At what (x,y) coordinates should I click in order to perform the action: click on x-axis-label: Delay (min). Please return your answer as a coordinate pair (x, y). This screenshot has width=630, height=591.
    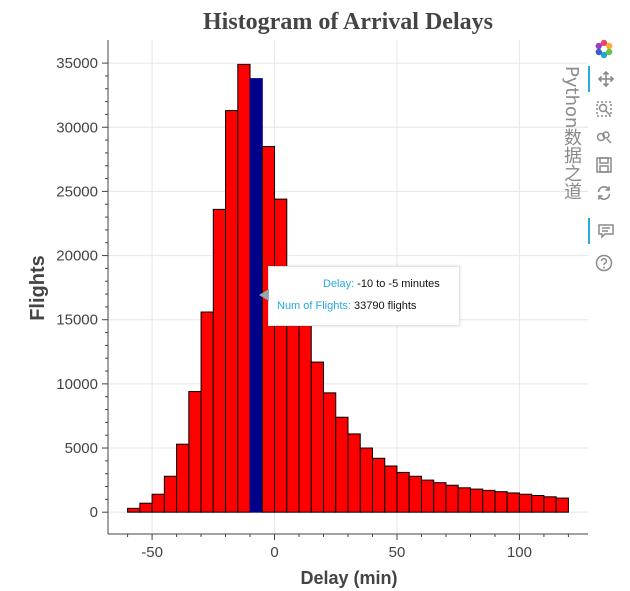
    Looking at the image, I should click on (348, 578).